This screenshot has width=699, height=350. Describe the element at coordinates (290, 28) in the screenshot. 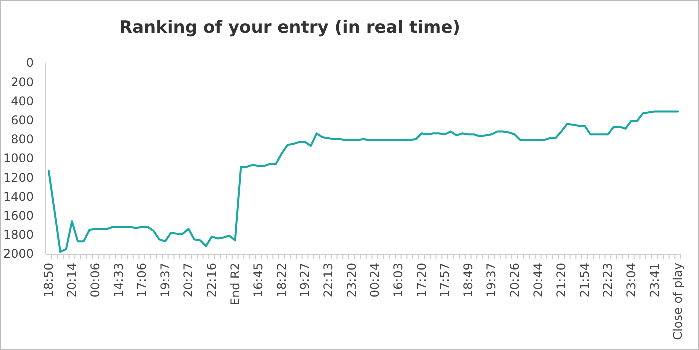

I see `chart-title: Ranking of your entry (in real time)` at that location.